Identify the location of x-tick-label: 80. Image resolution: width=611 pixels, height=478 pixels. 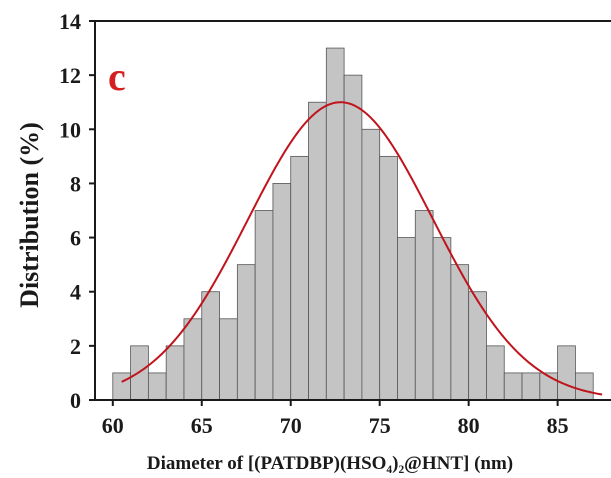
(469, 425).